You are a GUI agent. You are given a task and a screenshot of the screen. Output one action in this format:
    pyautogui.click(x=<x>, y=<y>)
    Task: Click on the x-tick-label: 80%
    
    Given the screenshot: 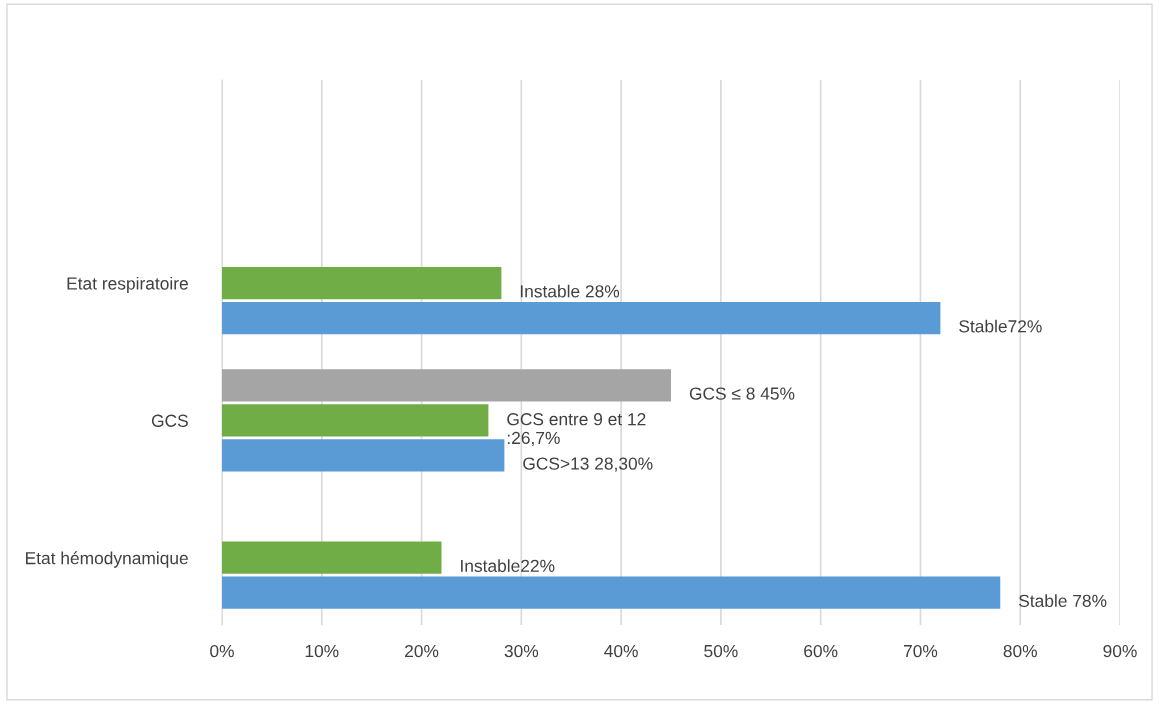 What is the action you would take?
    pyautogui.click(x=1020, y=651)
    